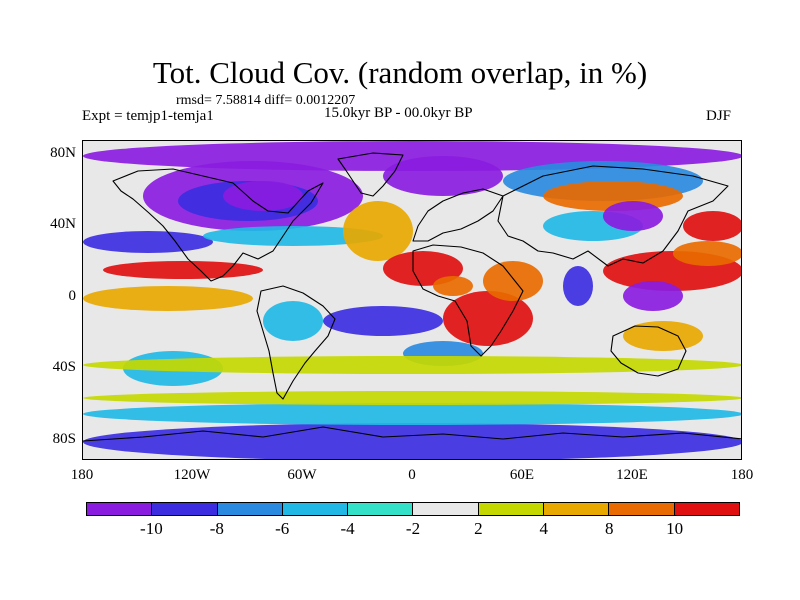  Describe the element at coordinates (216, 528) in the screenshot. I see `colorbar-label: -8` at that location.